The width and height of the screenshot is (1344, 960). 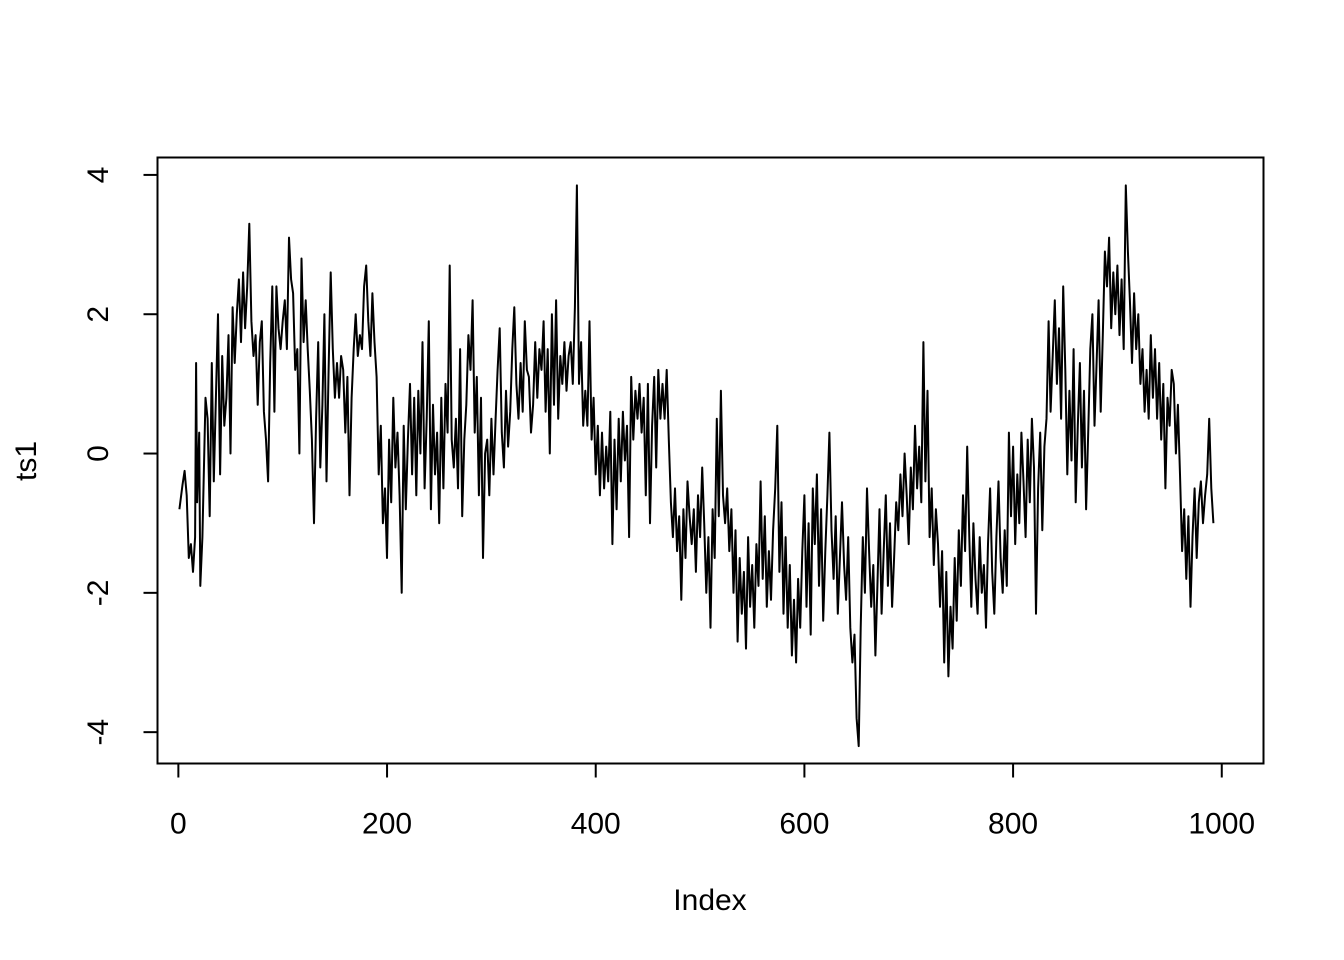 What do you see at coordinates (596, 824) in the screenshot?
I see `x-tick-label: 400` at bounding box center [596, 824].